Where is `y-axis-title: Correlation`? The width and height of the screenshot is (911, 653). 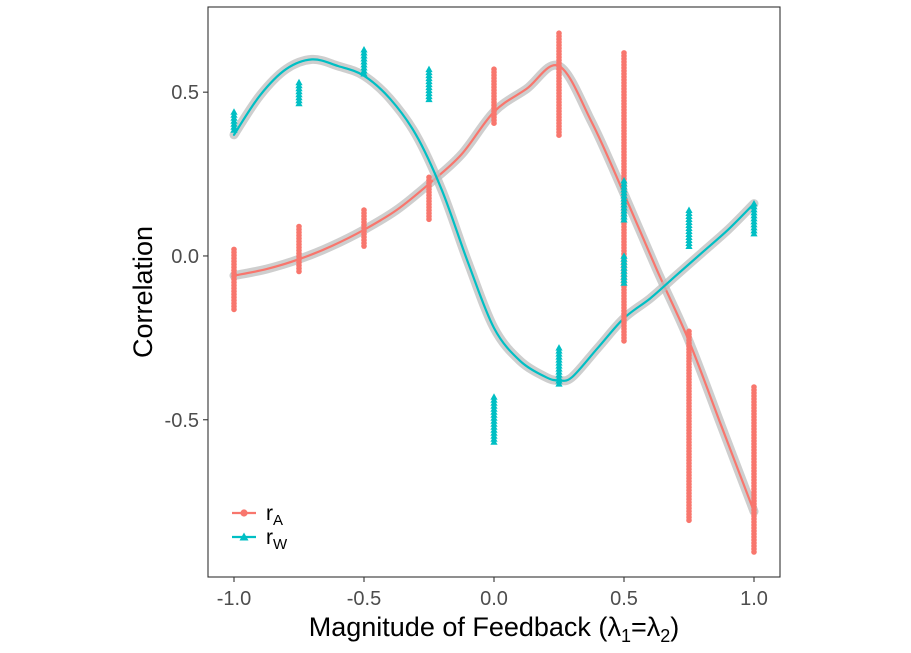 y-axis-title: Correlation is located at coordinates (143, 292).